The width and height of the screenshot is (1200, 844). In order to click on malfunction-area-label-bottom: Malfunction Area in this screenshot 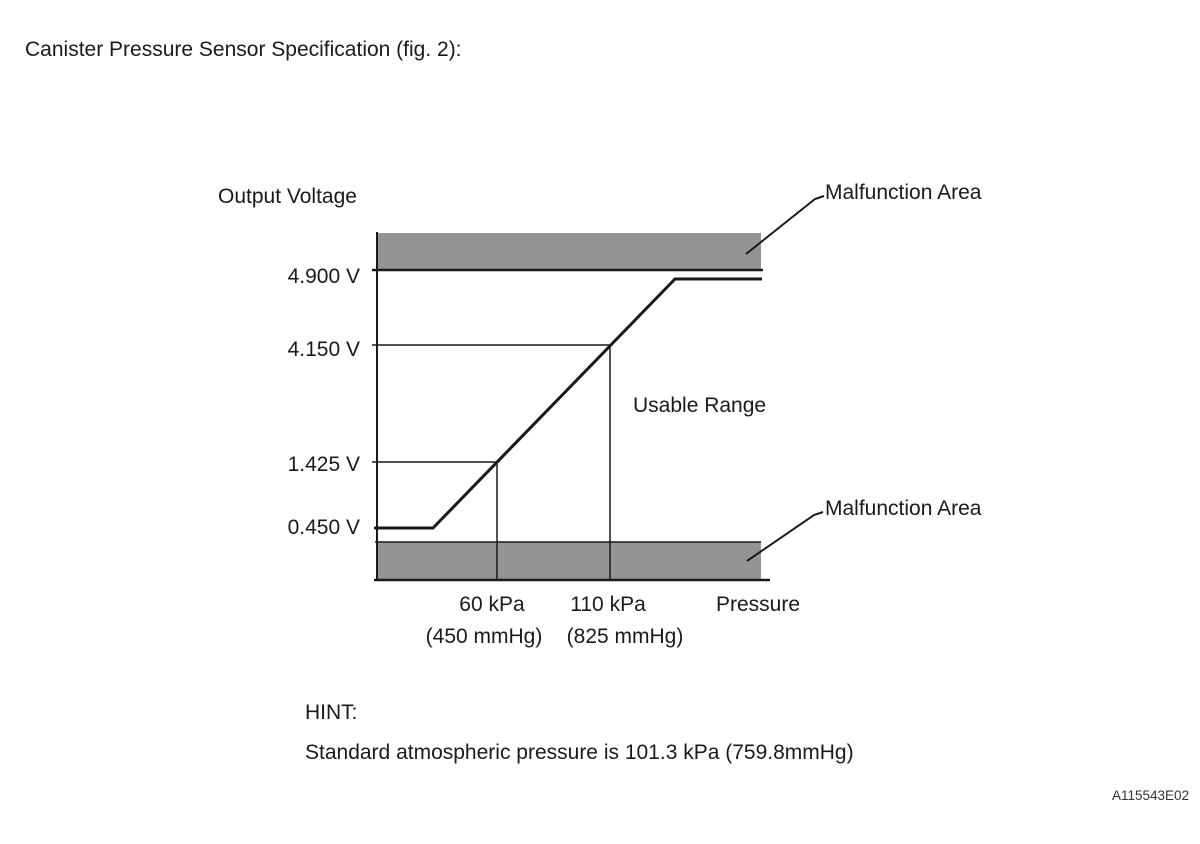, I will do `click(903, 508)`.